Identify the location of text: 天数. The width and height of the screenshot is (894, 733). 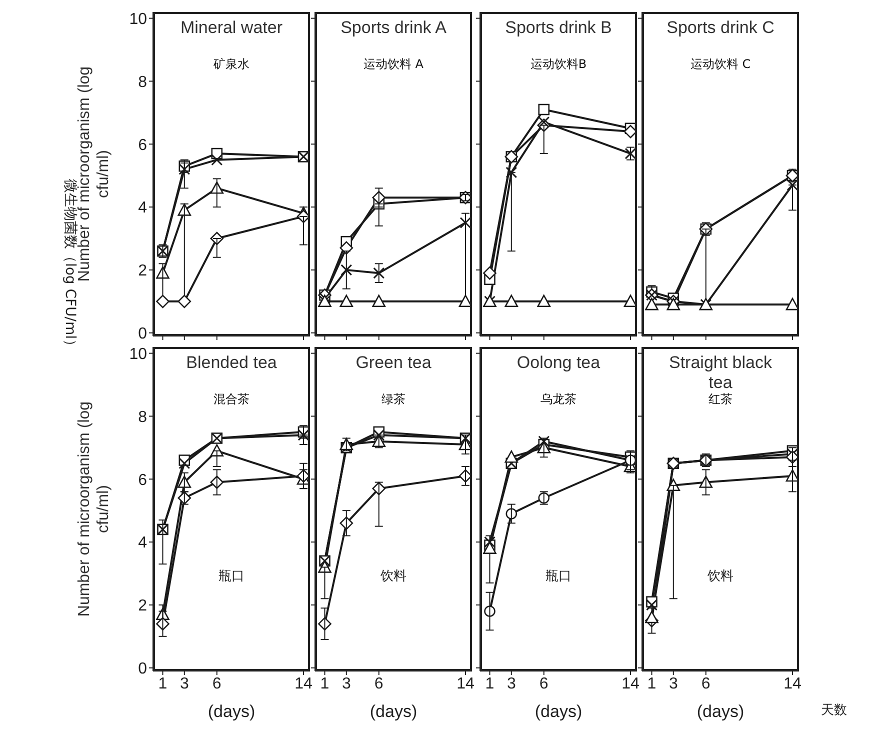
(834, 710).